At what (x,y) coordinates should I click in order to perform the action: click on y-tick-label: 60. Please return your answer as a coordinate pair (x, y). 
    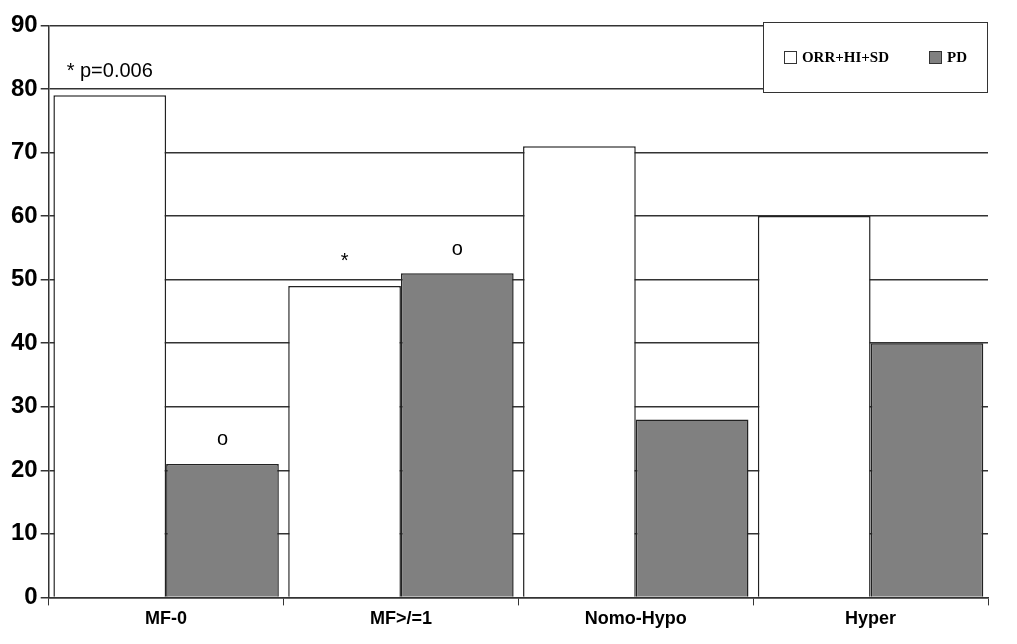
    Looking at the image, I should click on (24, 214).